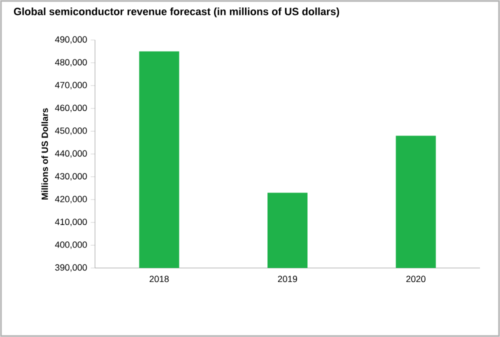  What do you see at coordinates (416, 279) in the screenshot?
I see `x-tick-label: 2020` at bounding box center [416, 279].